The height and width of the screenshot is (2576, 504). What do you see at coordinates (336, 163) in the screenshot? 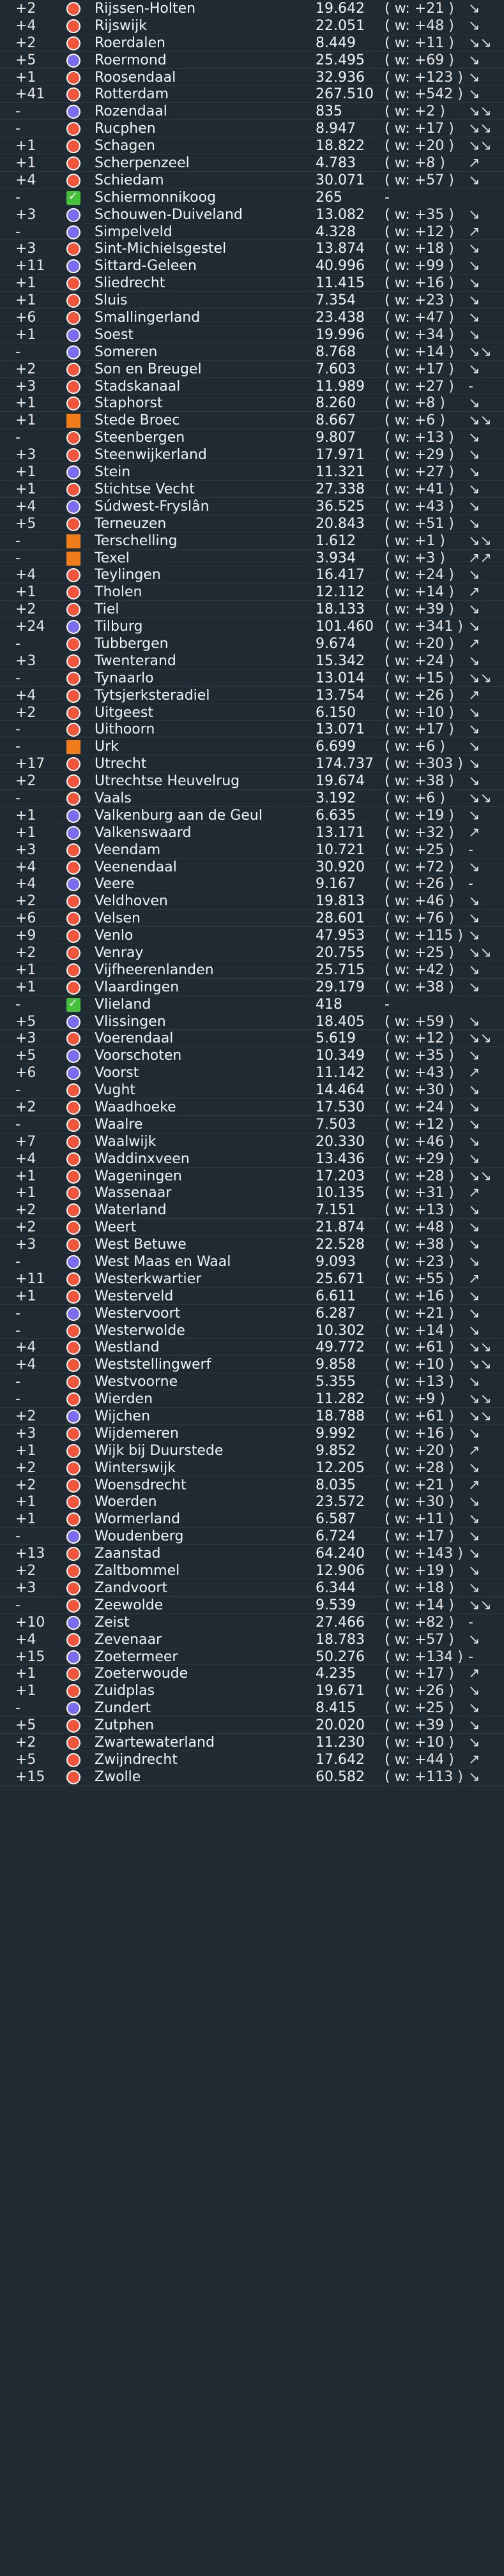
I see `count-value: 4.783` at bounding box center [336, 163].